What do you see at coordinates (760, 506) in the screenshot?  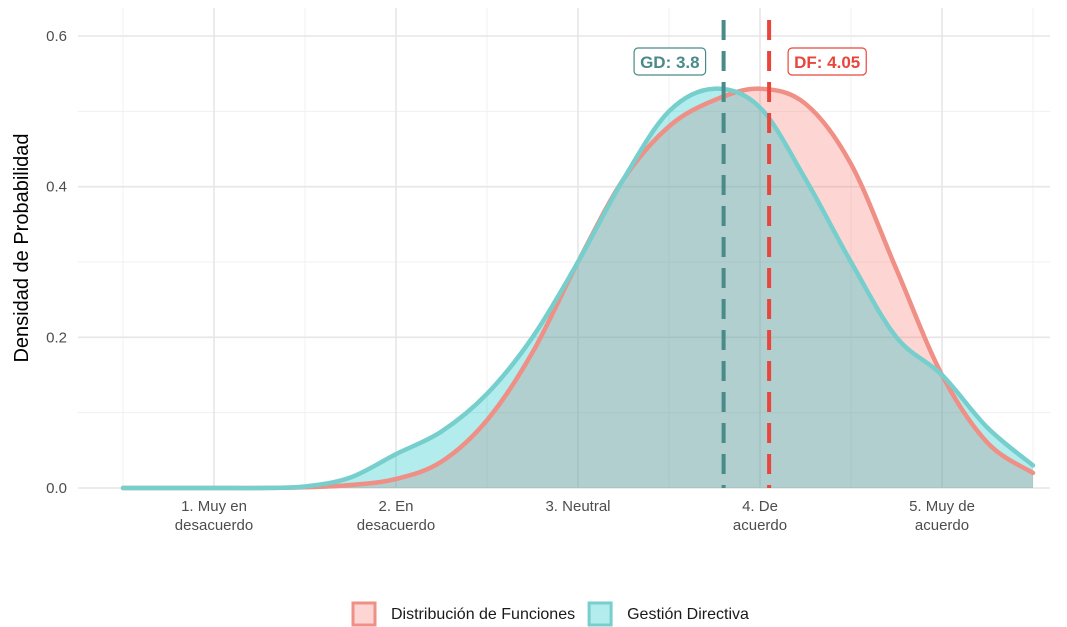 I see `x-tick-label-line: 4. De` at bounding box center [760, 506].